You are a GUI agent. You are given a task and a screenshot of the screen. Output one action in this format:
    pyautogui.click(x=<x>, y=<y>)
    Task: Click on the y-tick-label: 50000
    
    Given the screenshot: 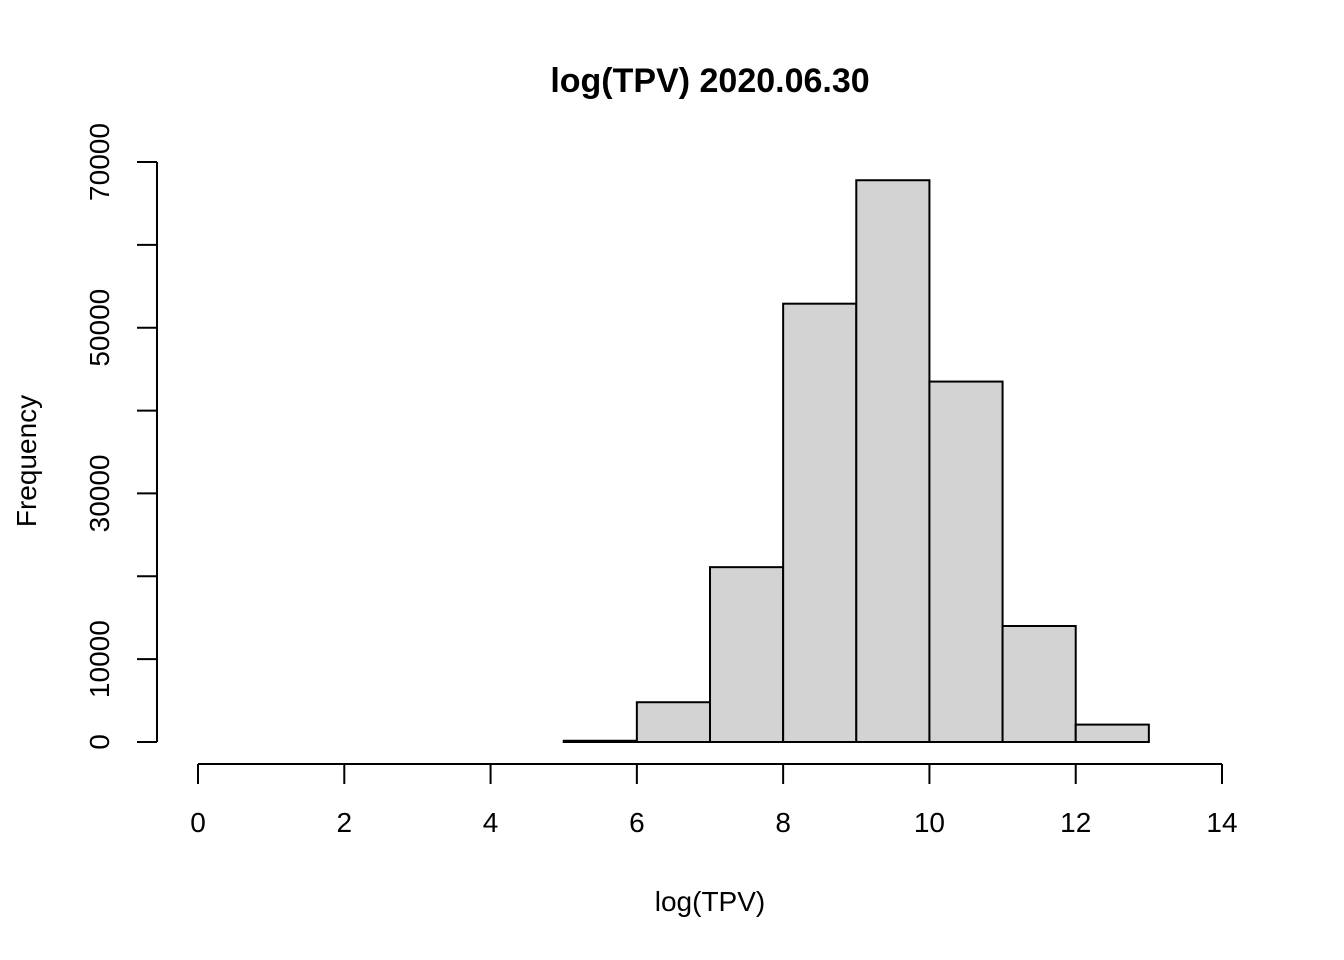 What is the action you would take?
    pyautogui.click(x=99, y=328)
    